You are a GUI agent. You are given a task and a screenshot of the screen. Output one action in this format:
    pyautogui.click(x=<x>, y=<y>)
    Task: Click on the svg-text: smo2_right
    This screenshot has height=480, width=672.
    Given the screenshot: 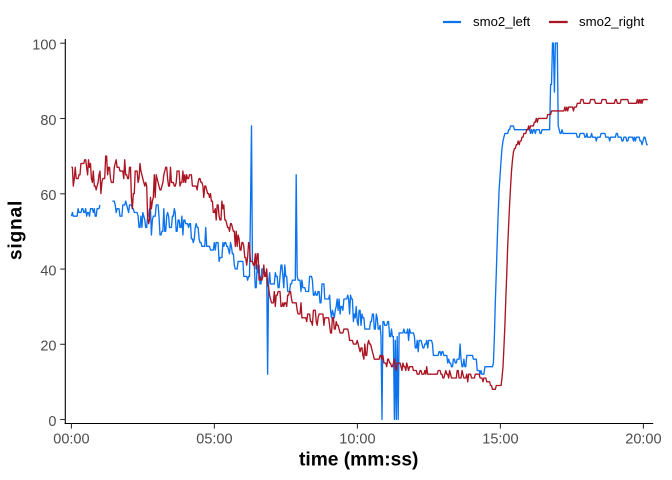 What is the action you would take?
    pyautogui.click(x=612, y=21)
    